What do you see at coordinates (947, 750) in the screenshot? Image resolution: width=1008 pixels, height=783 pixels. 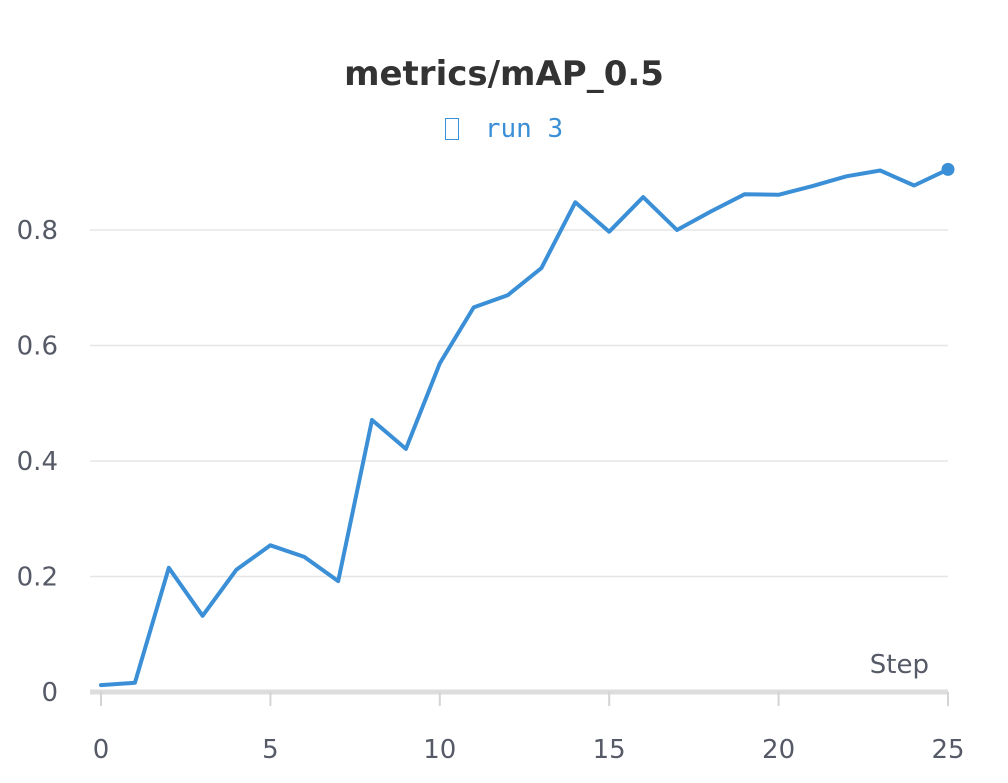 I see `x-tick-label: 25` at bounding box center [947, 750].